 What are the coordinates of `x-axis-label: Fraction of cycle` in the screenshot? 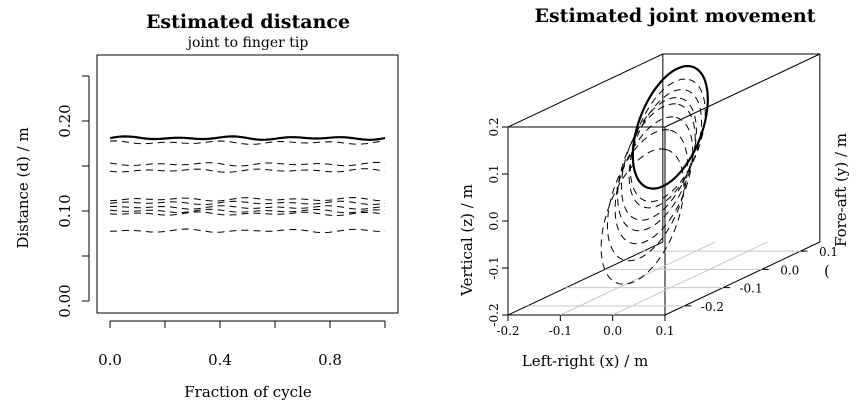 It's located at (248, 392).